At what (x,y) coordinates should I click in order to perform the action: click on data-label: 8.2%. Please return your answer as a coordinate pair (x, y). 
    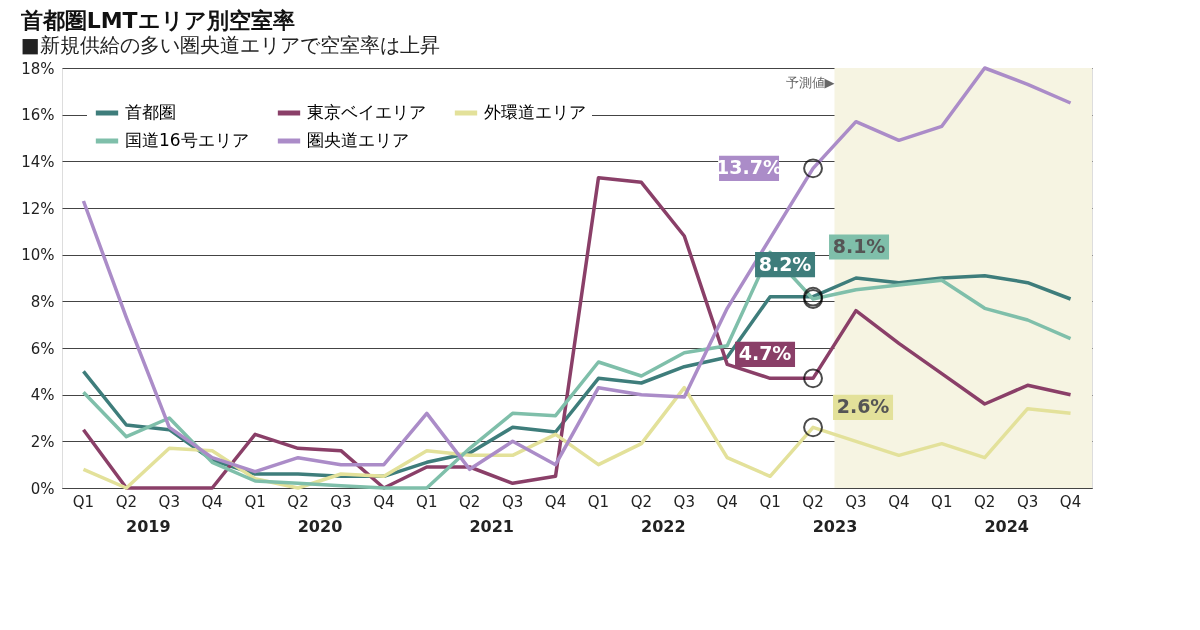
    Looking at the image, I should click on (785, 263).